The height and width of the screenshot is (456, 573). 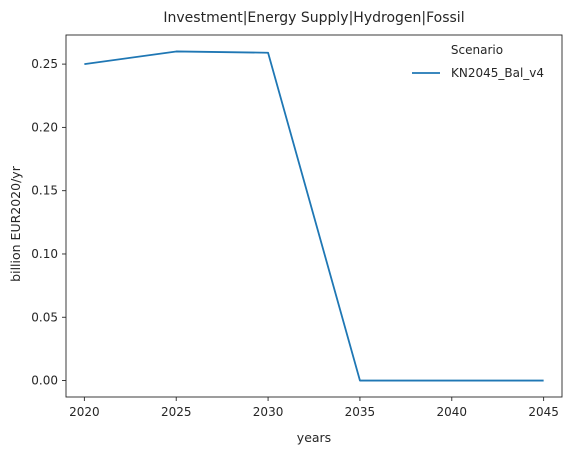 What do you see at coordinates (478, 61) in the screenshot?
I see `legend: Scenario KN2045_Bal_v4` at bounding box center [478, 61].